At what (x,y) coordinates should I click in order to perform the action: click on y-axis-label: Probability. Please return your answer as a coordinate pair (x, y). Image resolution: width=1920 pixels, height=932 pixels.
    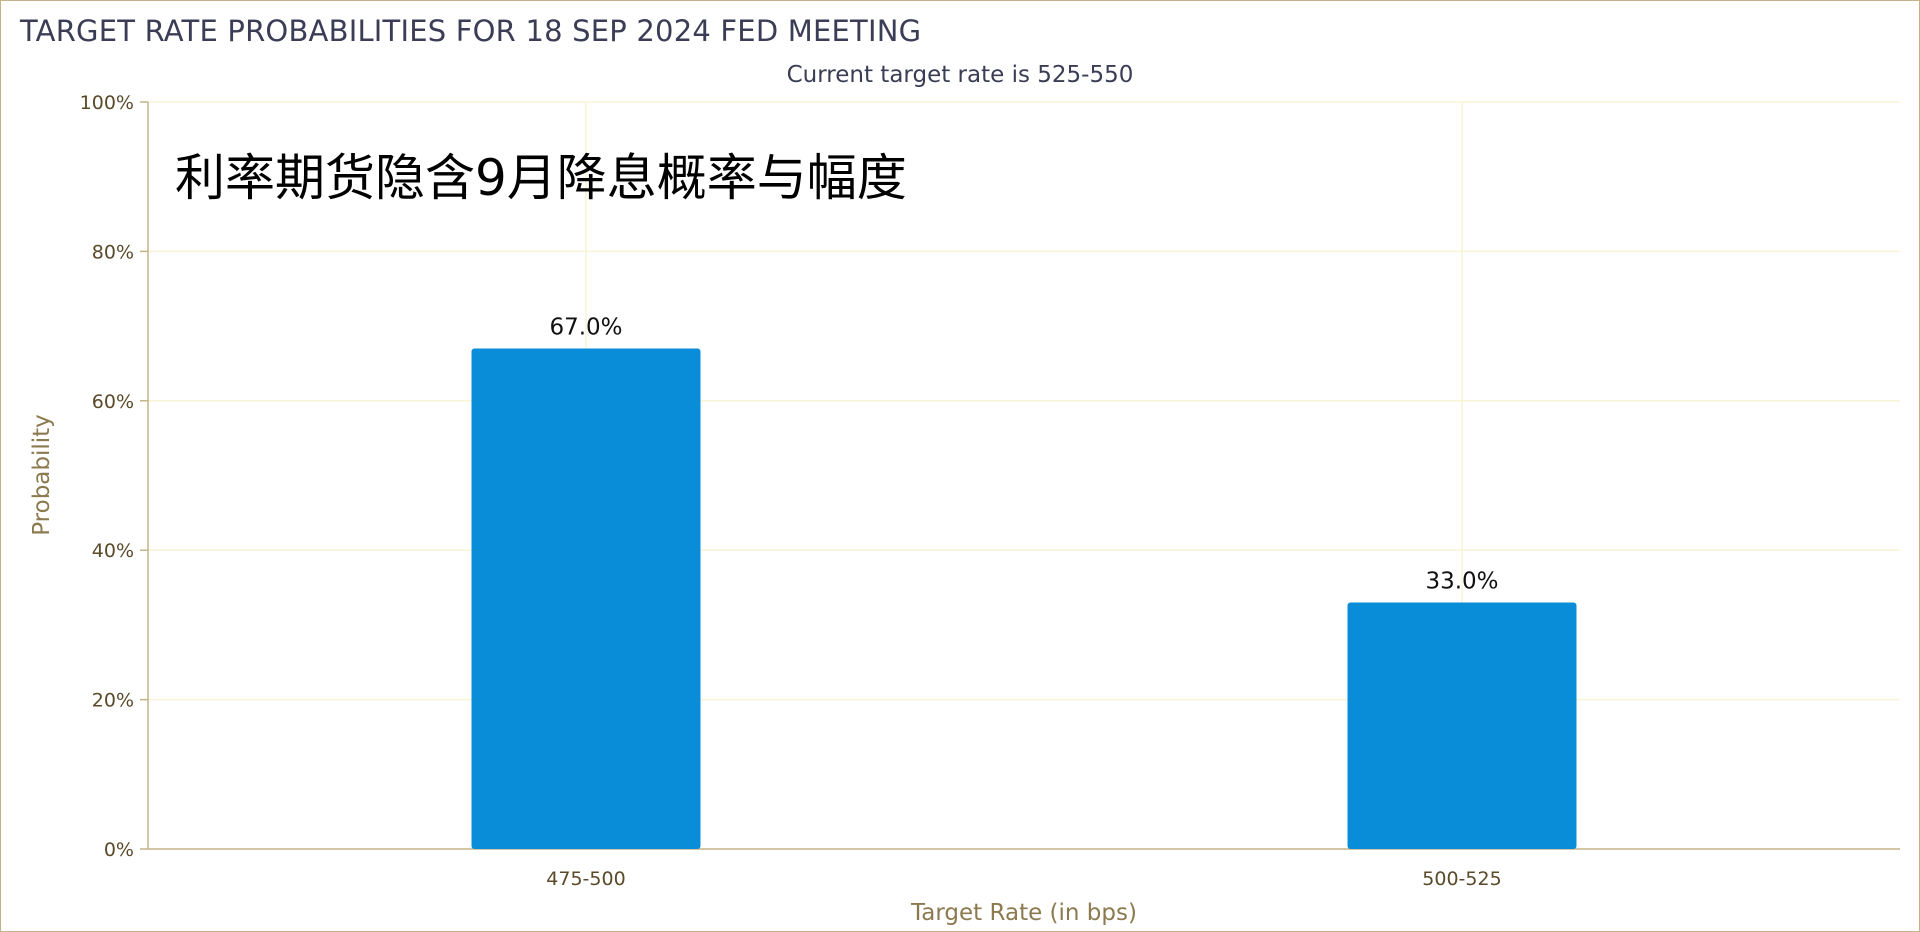
    Looking at the image, I should click on (42, 475).